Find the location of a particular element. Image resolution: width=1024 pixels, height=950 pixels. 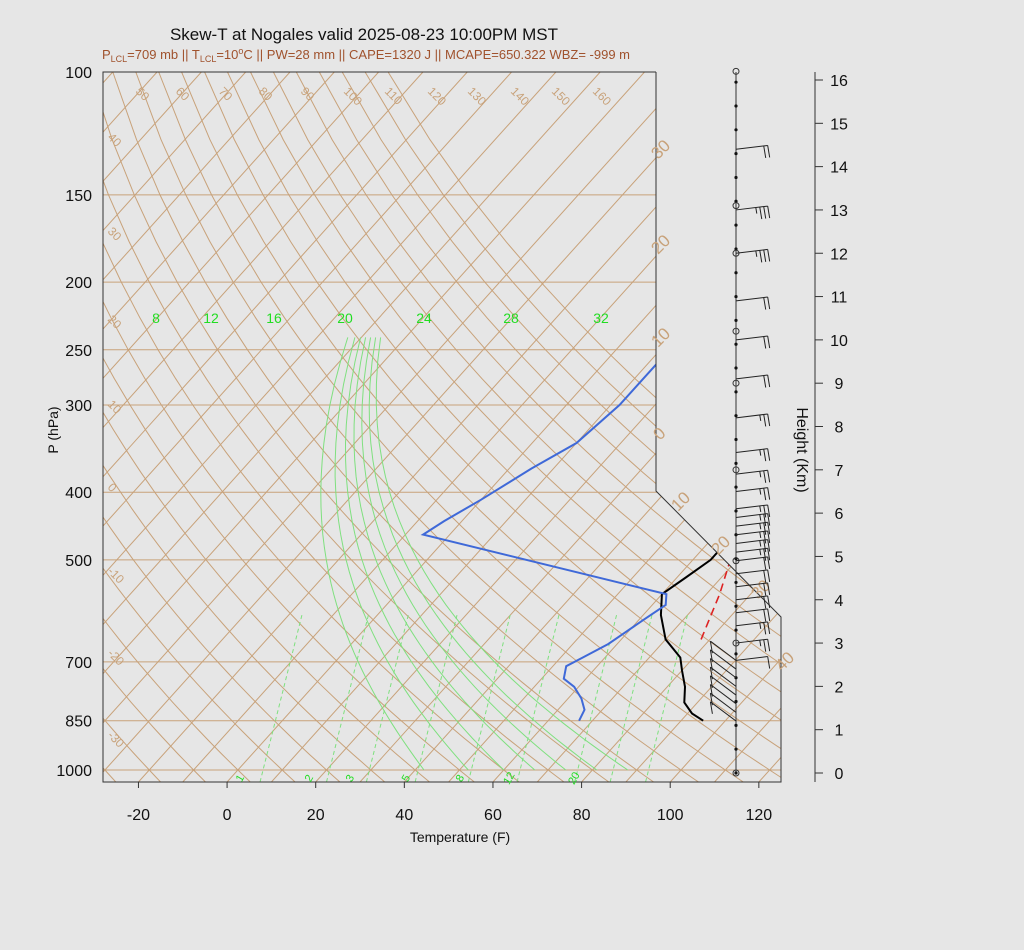

mixing-ratio-label: 20 is located at coordinates (574, 778).